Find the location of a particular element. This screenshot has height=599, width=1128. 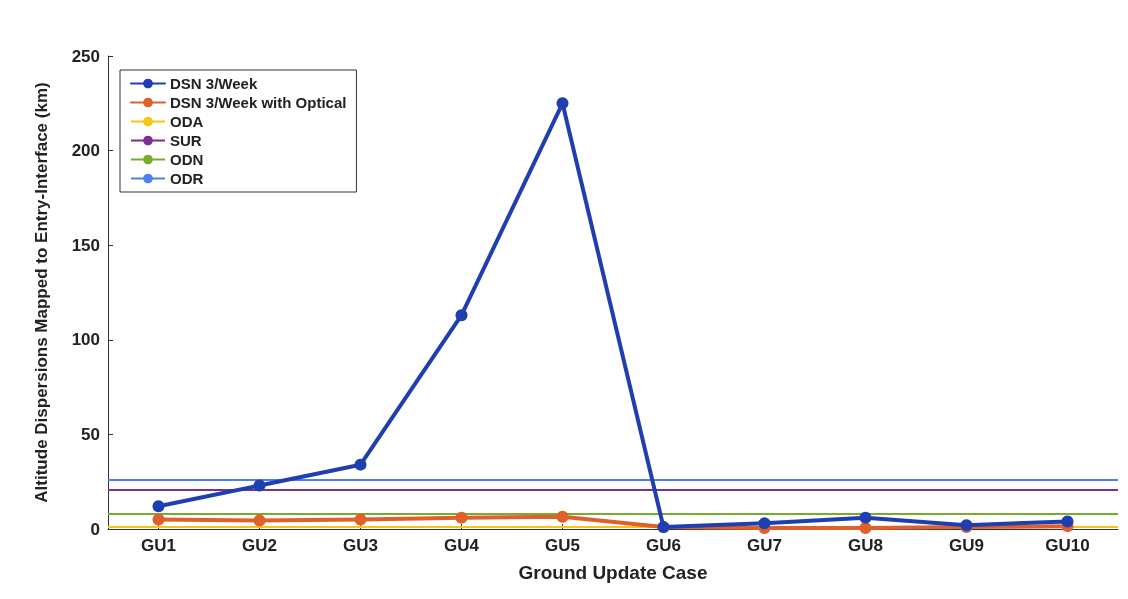

x-tick-label: GU9 is located at coordinates (966, 545).